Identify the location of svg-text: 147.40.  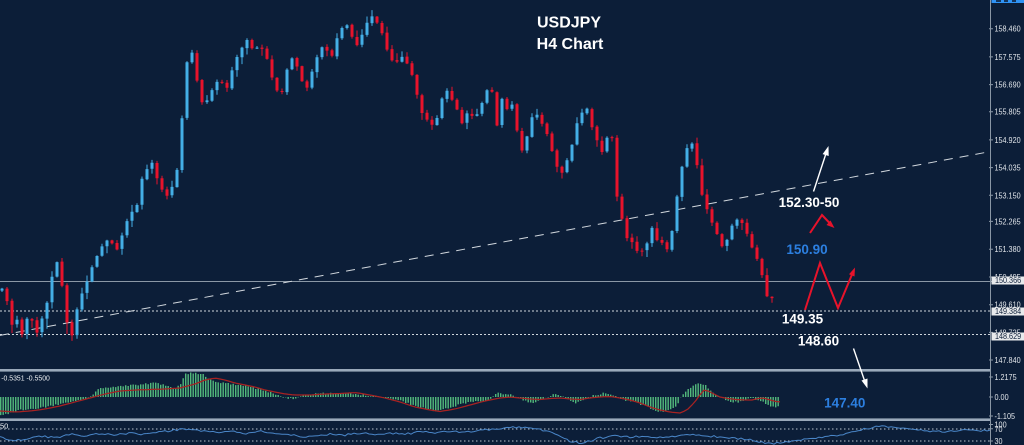
(844, 403).